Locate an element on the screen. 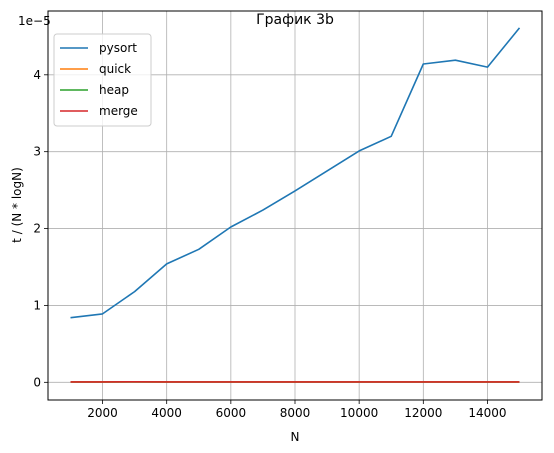 Image resolution: width=554 pixels, height=453 pixels. y-axis-label: t / (N * logN) is located at coordinates (17, 205).